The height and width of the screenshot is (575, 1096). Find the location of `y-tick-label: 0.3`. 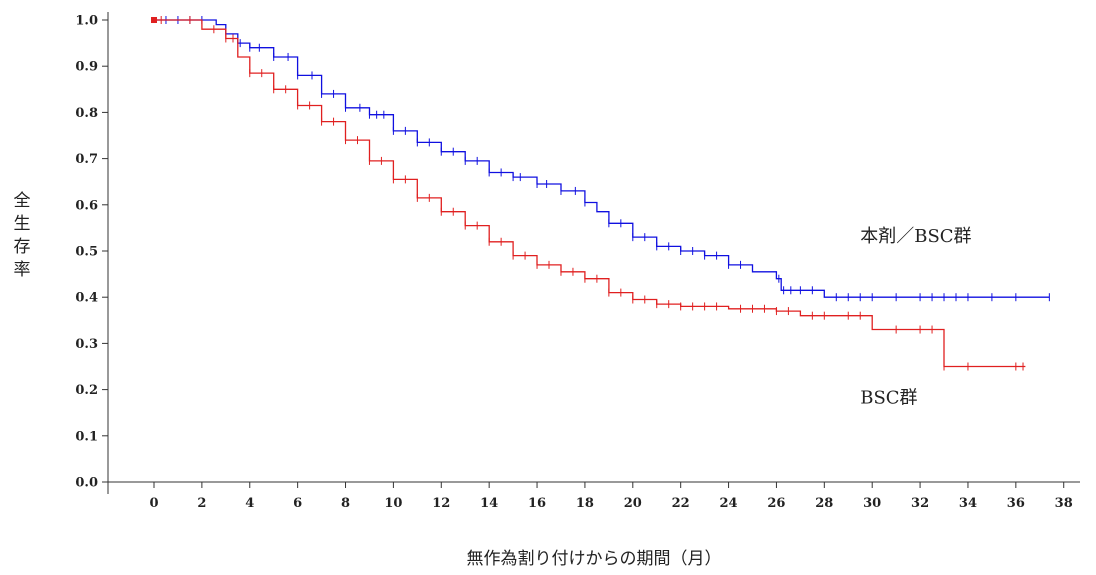

y-tick-label: 0.3 is located at coordinates (86, 344).